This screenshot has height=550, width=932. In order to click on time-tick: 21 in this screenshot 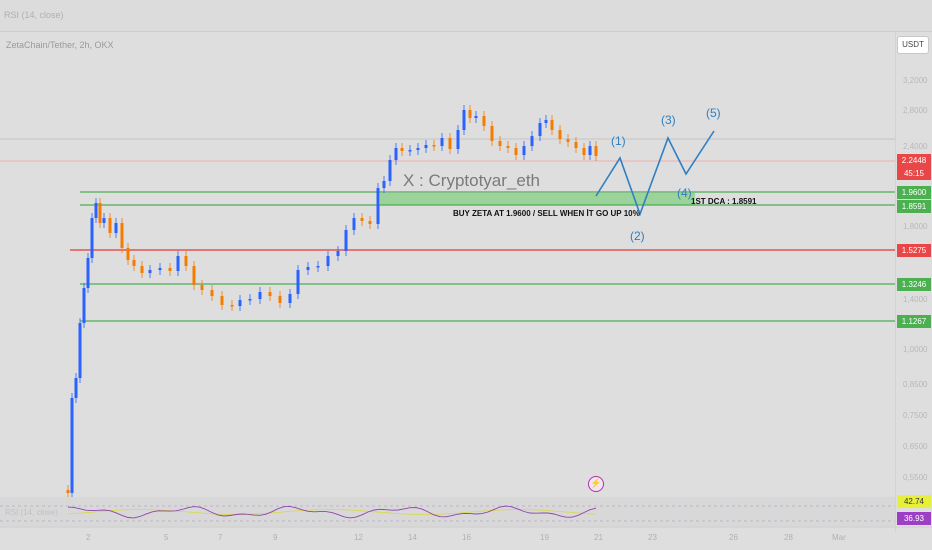, I will do `click(598, 537)`.